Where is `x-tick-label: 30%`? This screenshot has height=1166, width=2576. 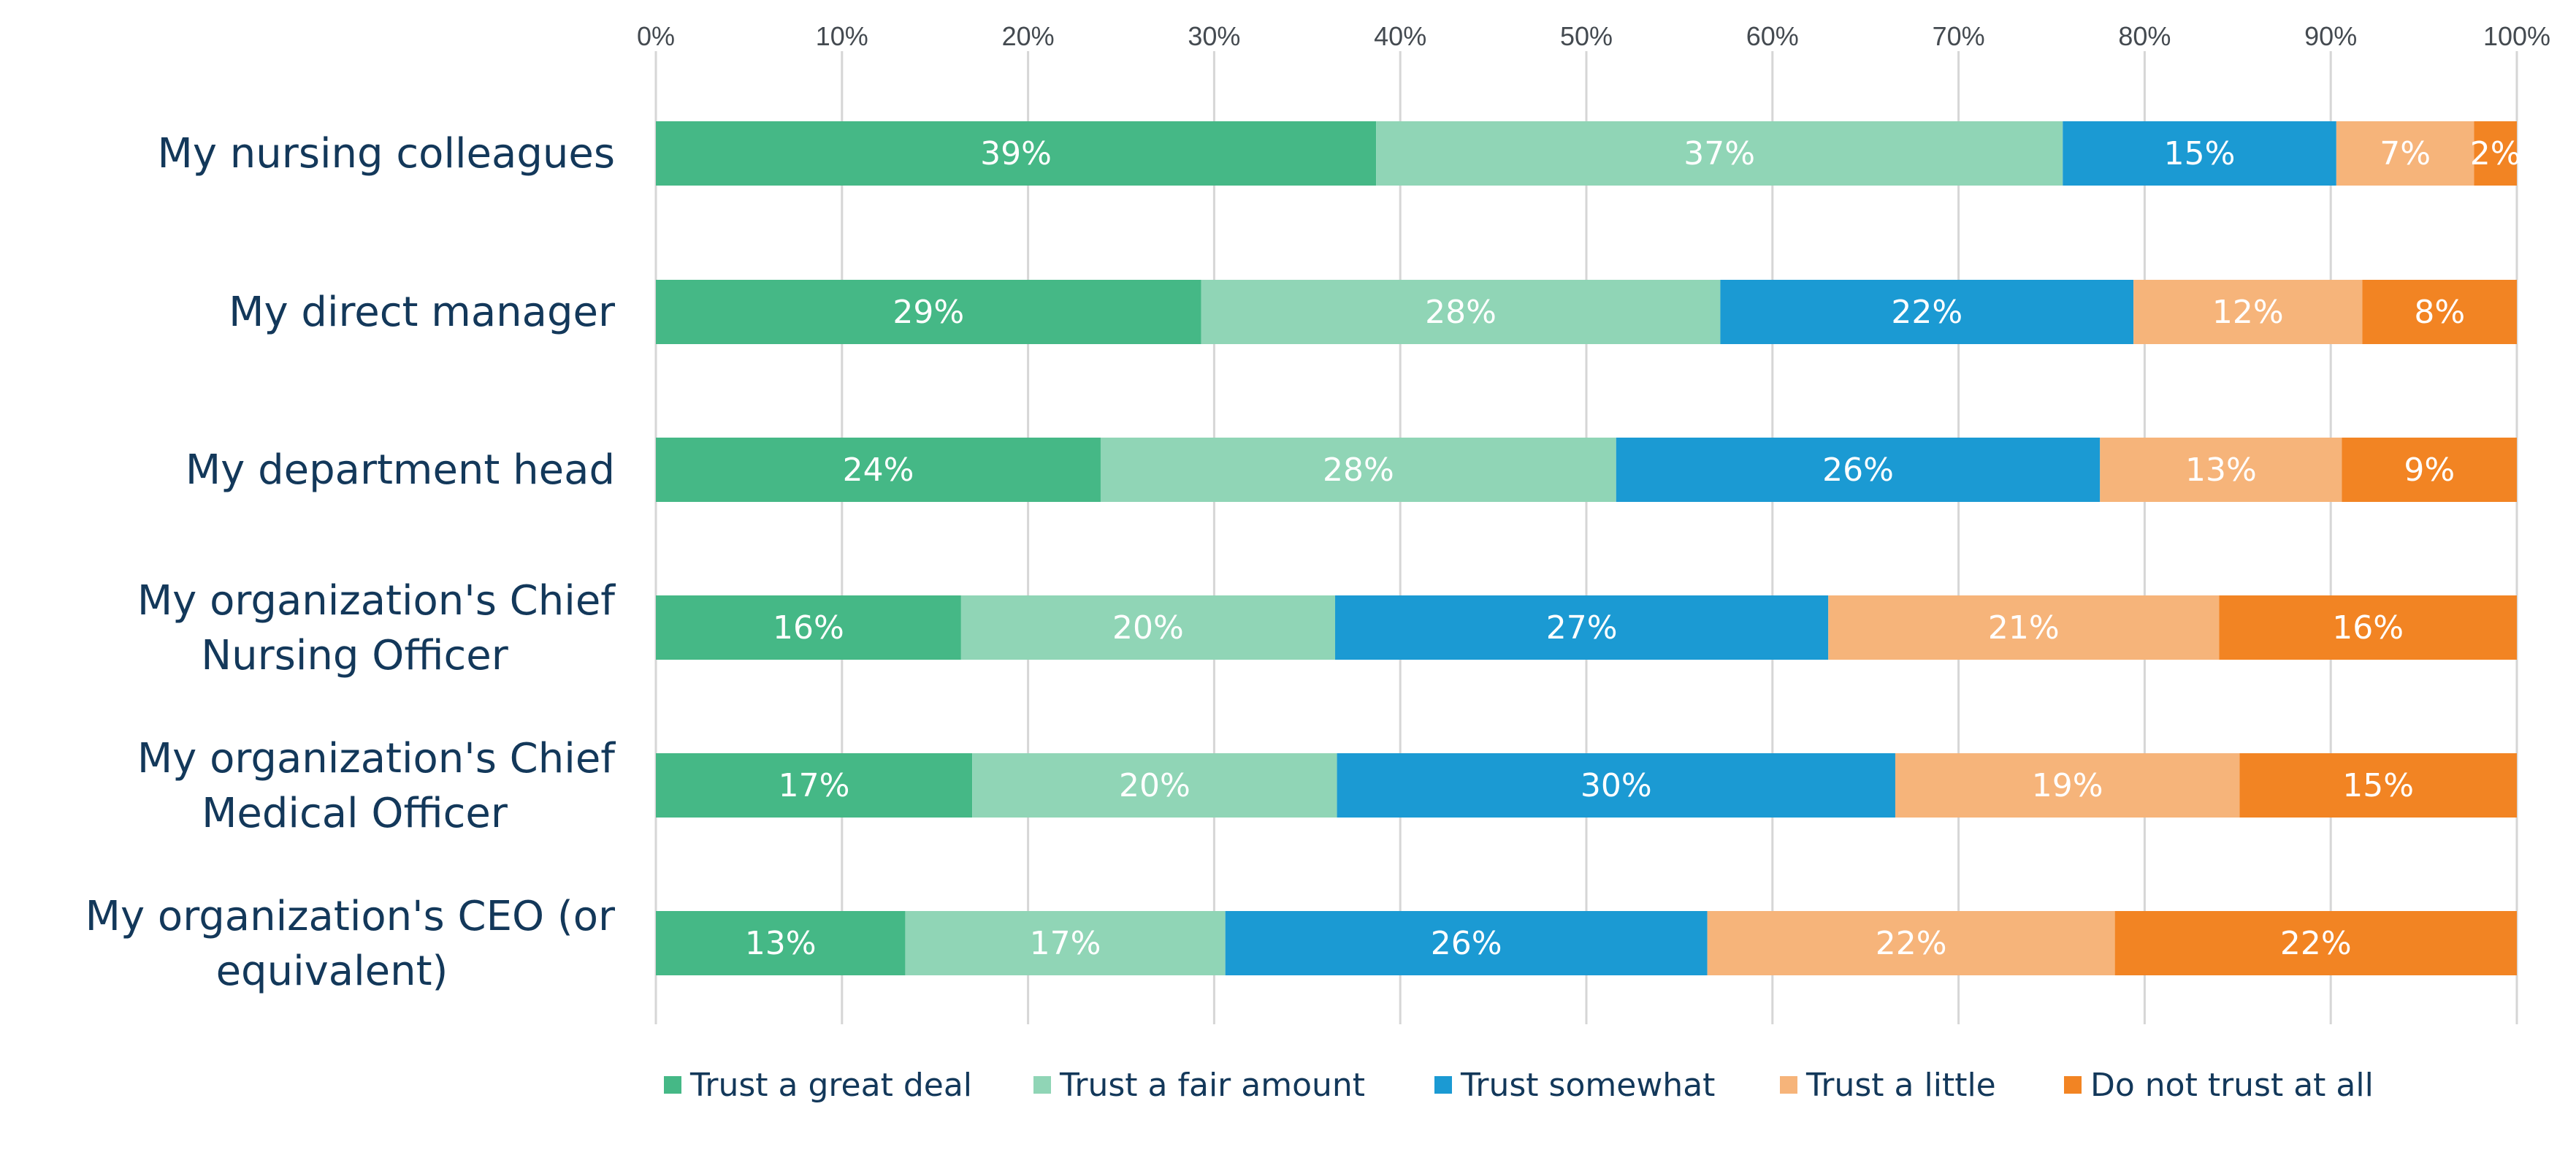 x-tick-label: 30% is located at coordinates (1214, 36).